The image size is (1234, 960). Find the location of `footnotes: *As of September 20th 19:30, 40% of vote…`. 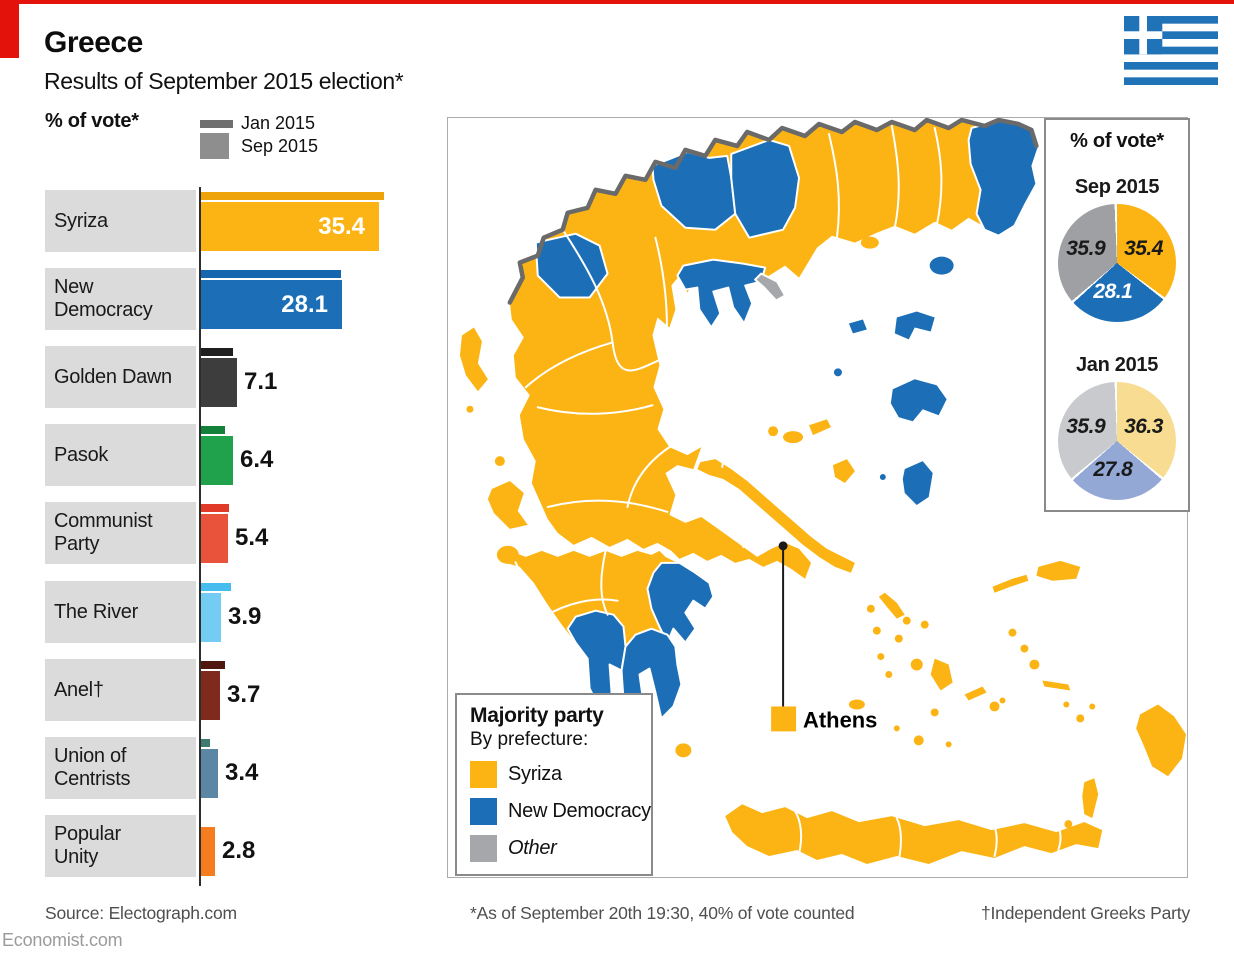

footnotes: *As of September 20th 19:30, 40% of vote… is located at coordinates (830, 913).